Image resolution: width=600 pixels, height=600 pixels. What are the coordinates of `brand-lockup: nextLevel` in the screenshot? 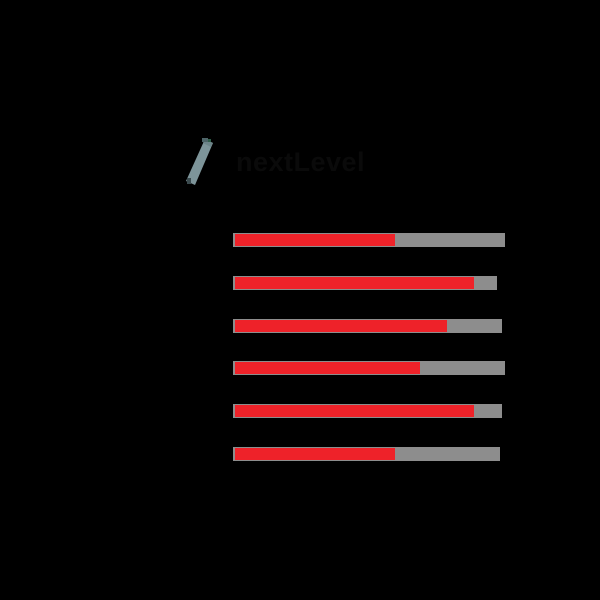 It's located at (347, 162).